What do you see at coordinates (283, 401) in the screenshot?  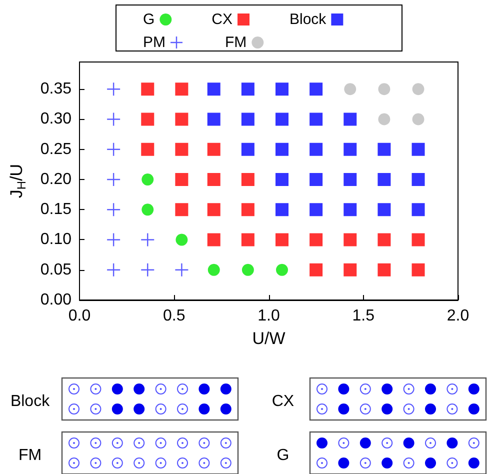 I see `text: CX` at bounding box center [283, 401].